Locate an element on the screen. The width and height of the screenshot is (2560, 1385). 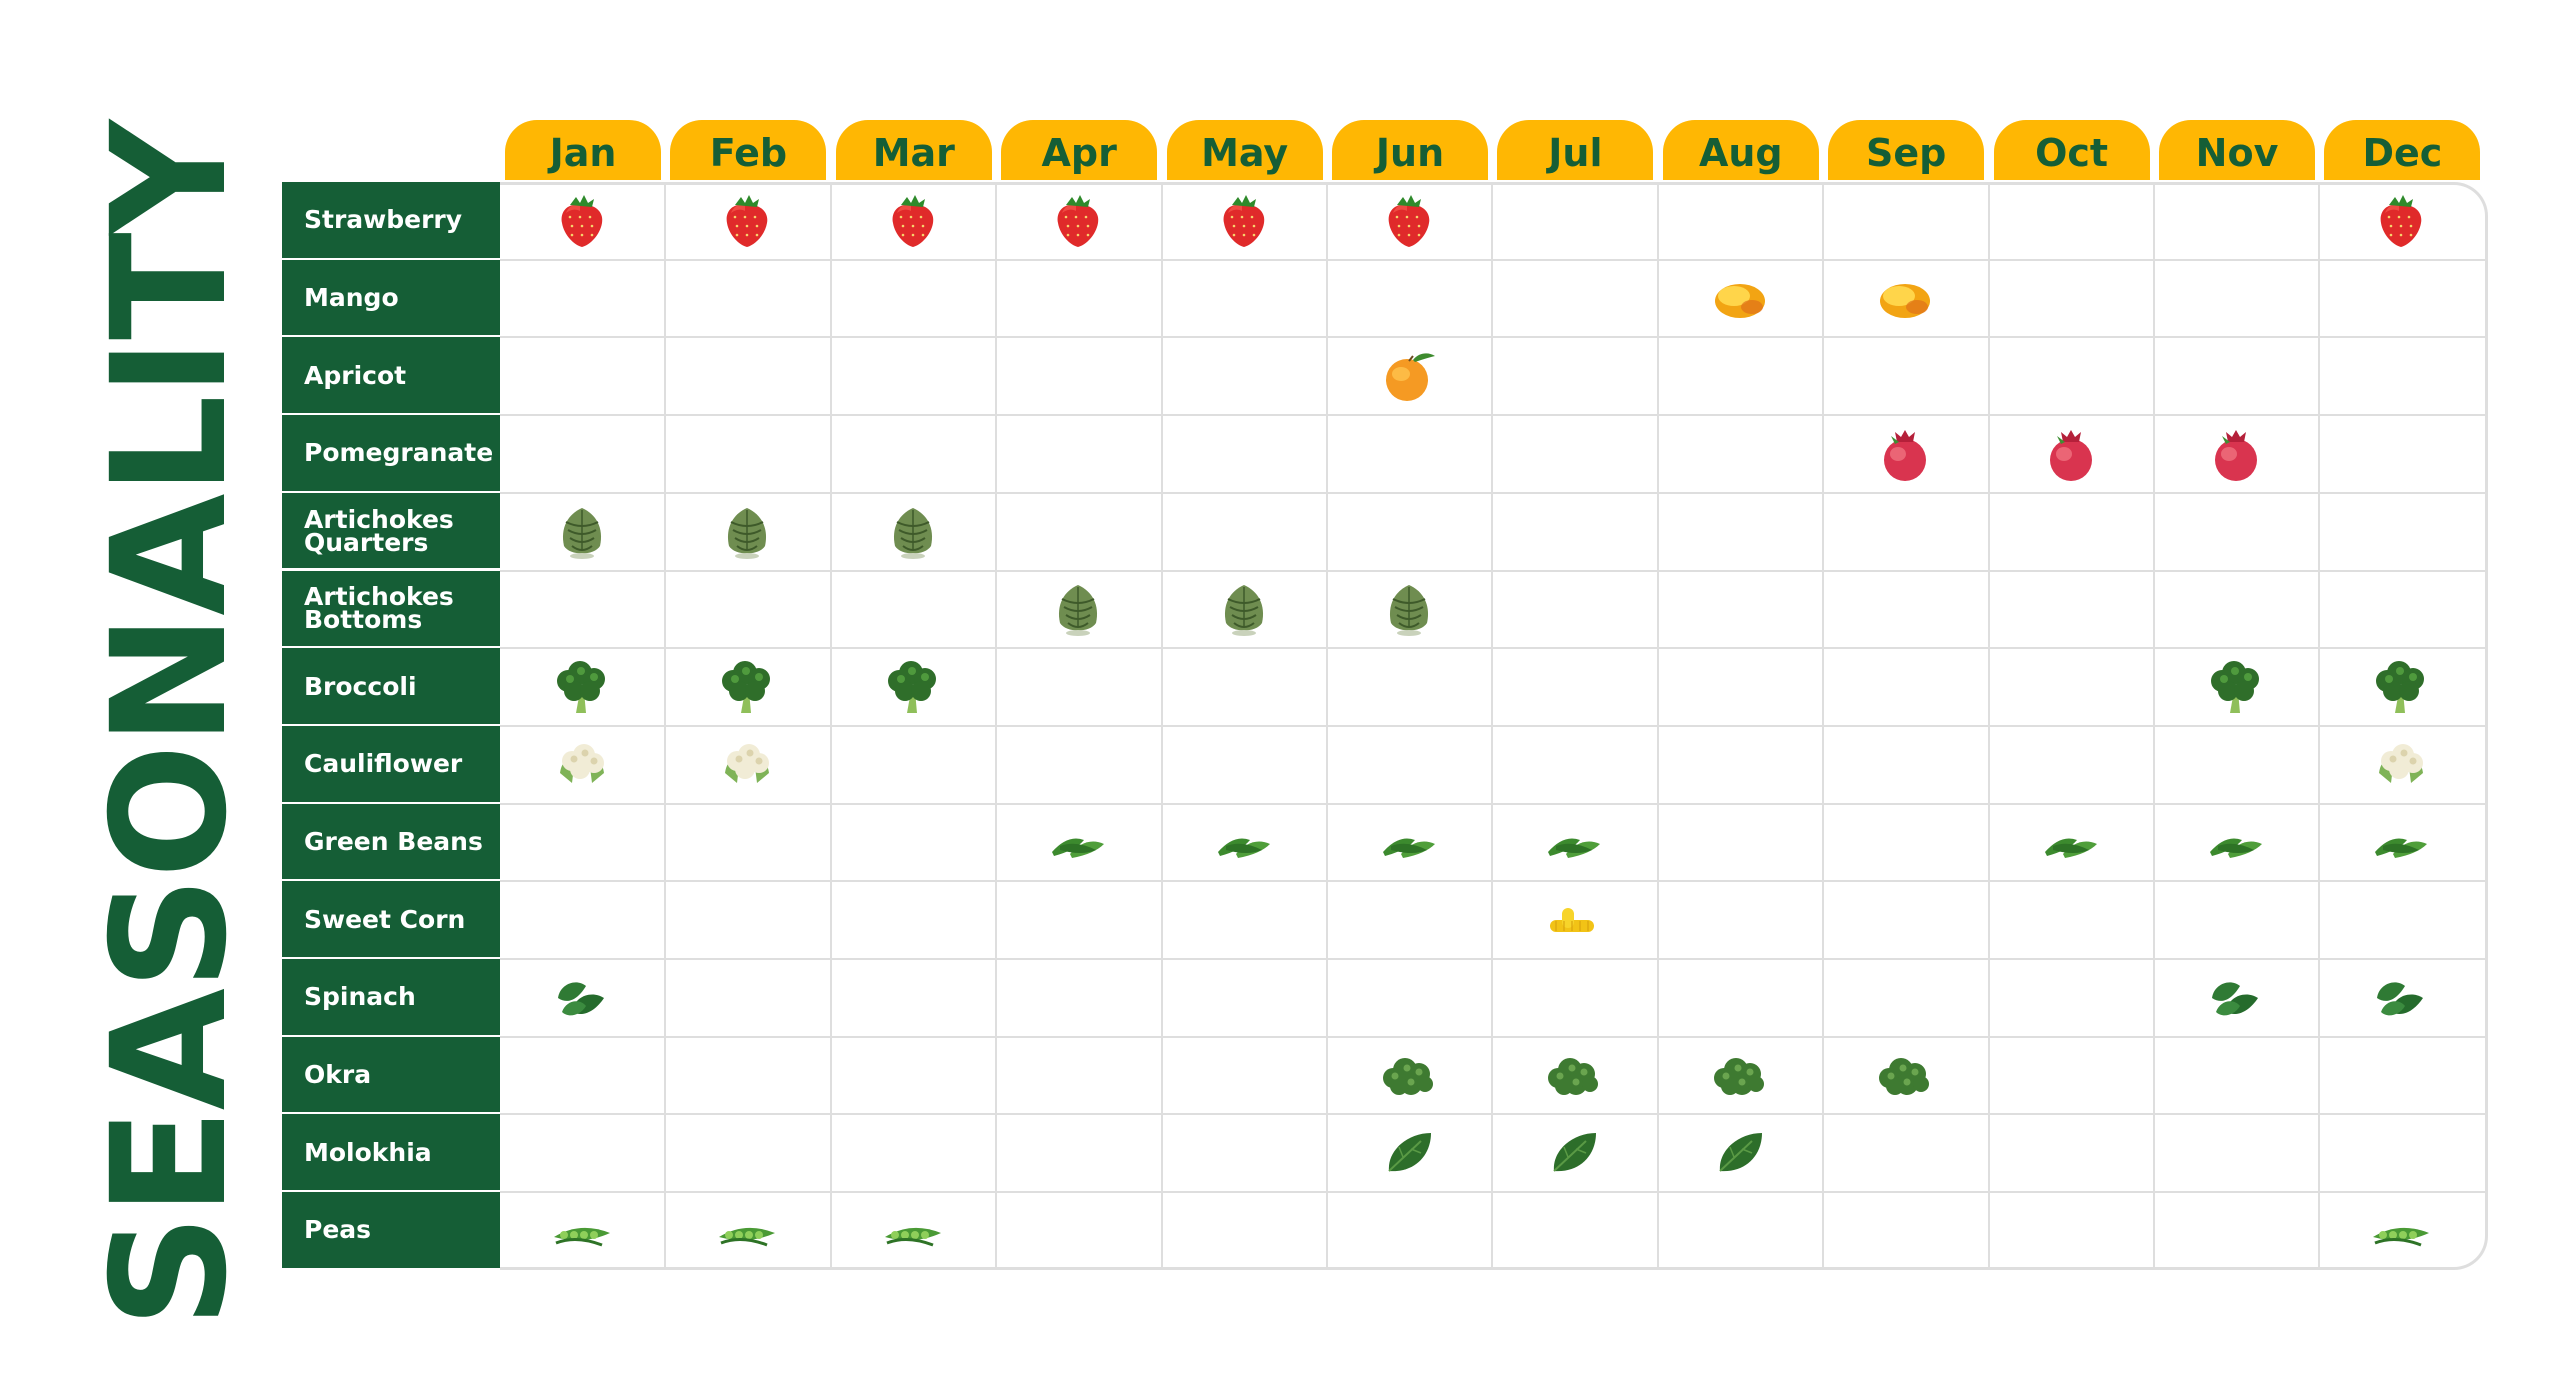
row-label: Cauliflower is located at coordinates (391, 765).